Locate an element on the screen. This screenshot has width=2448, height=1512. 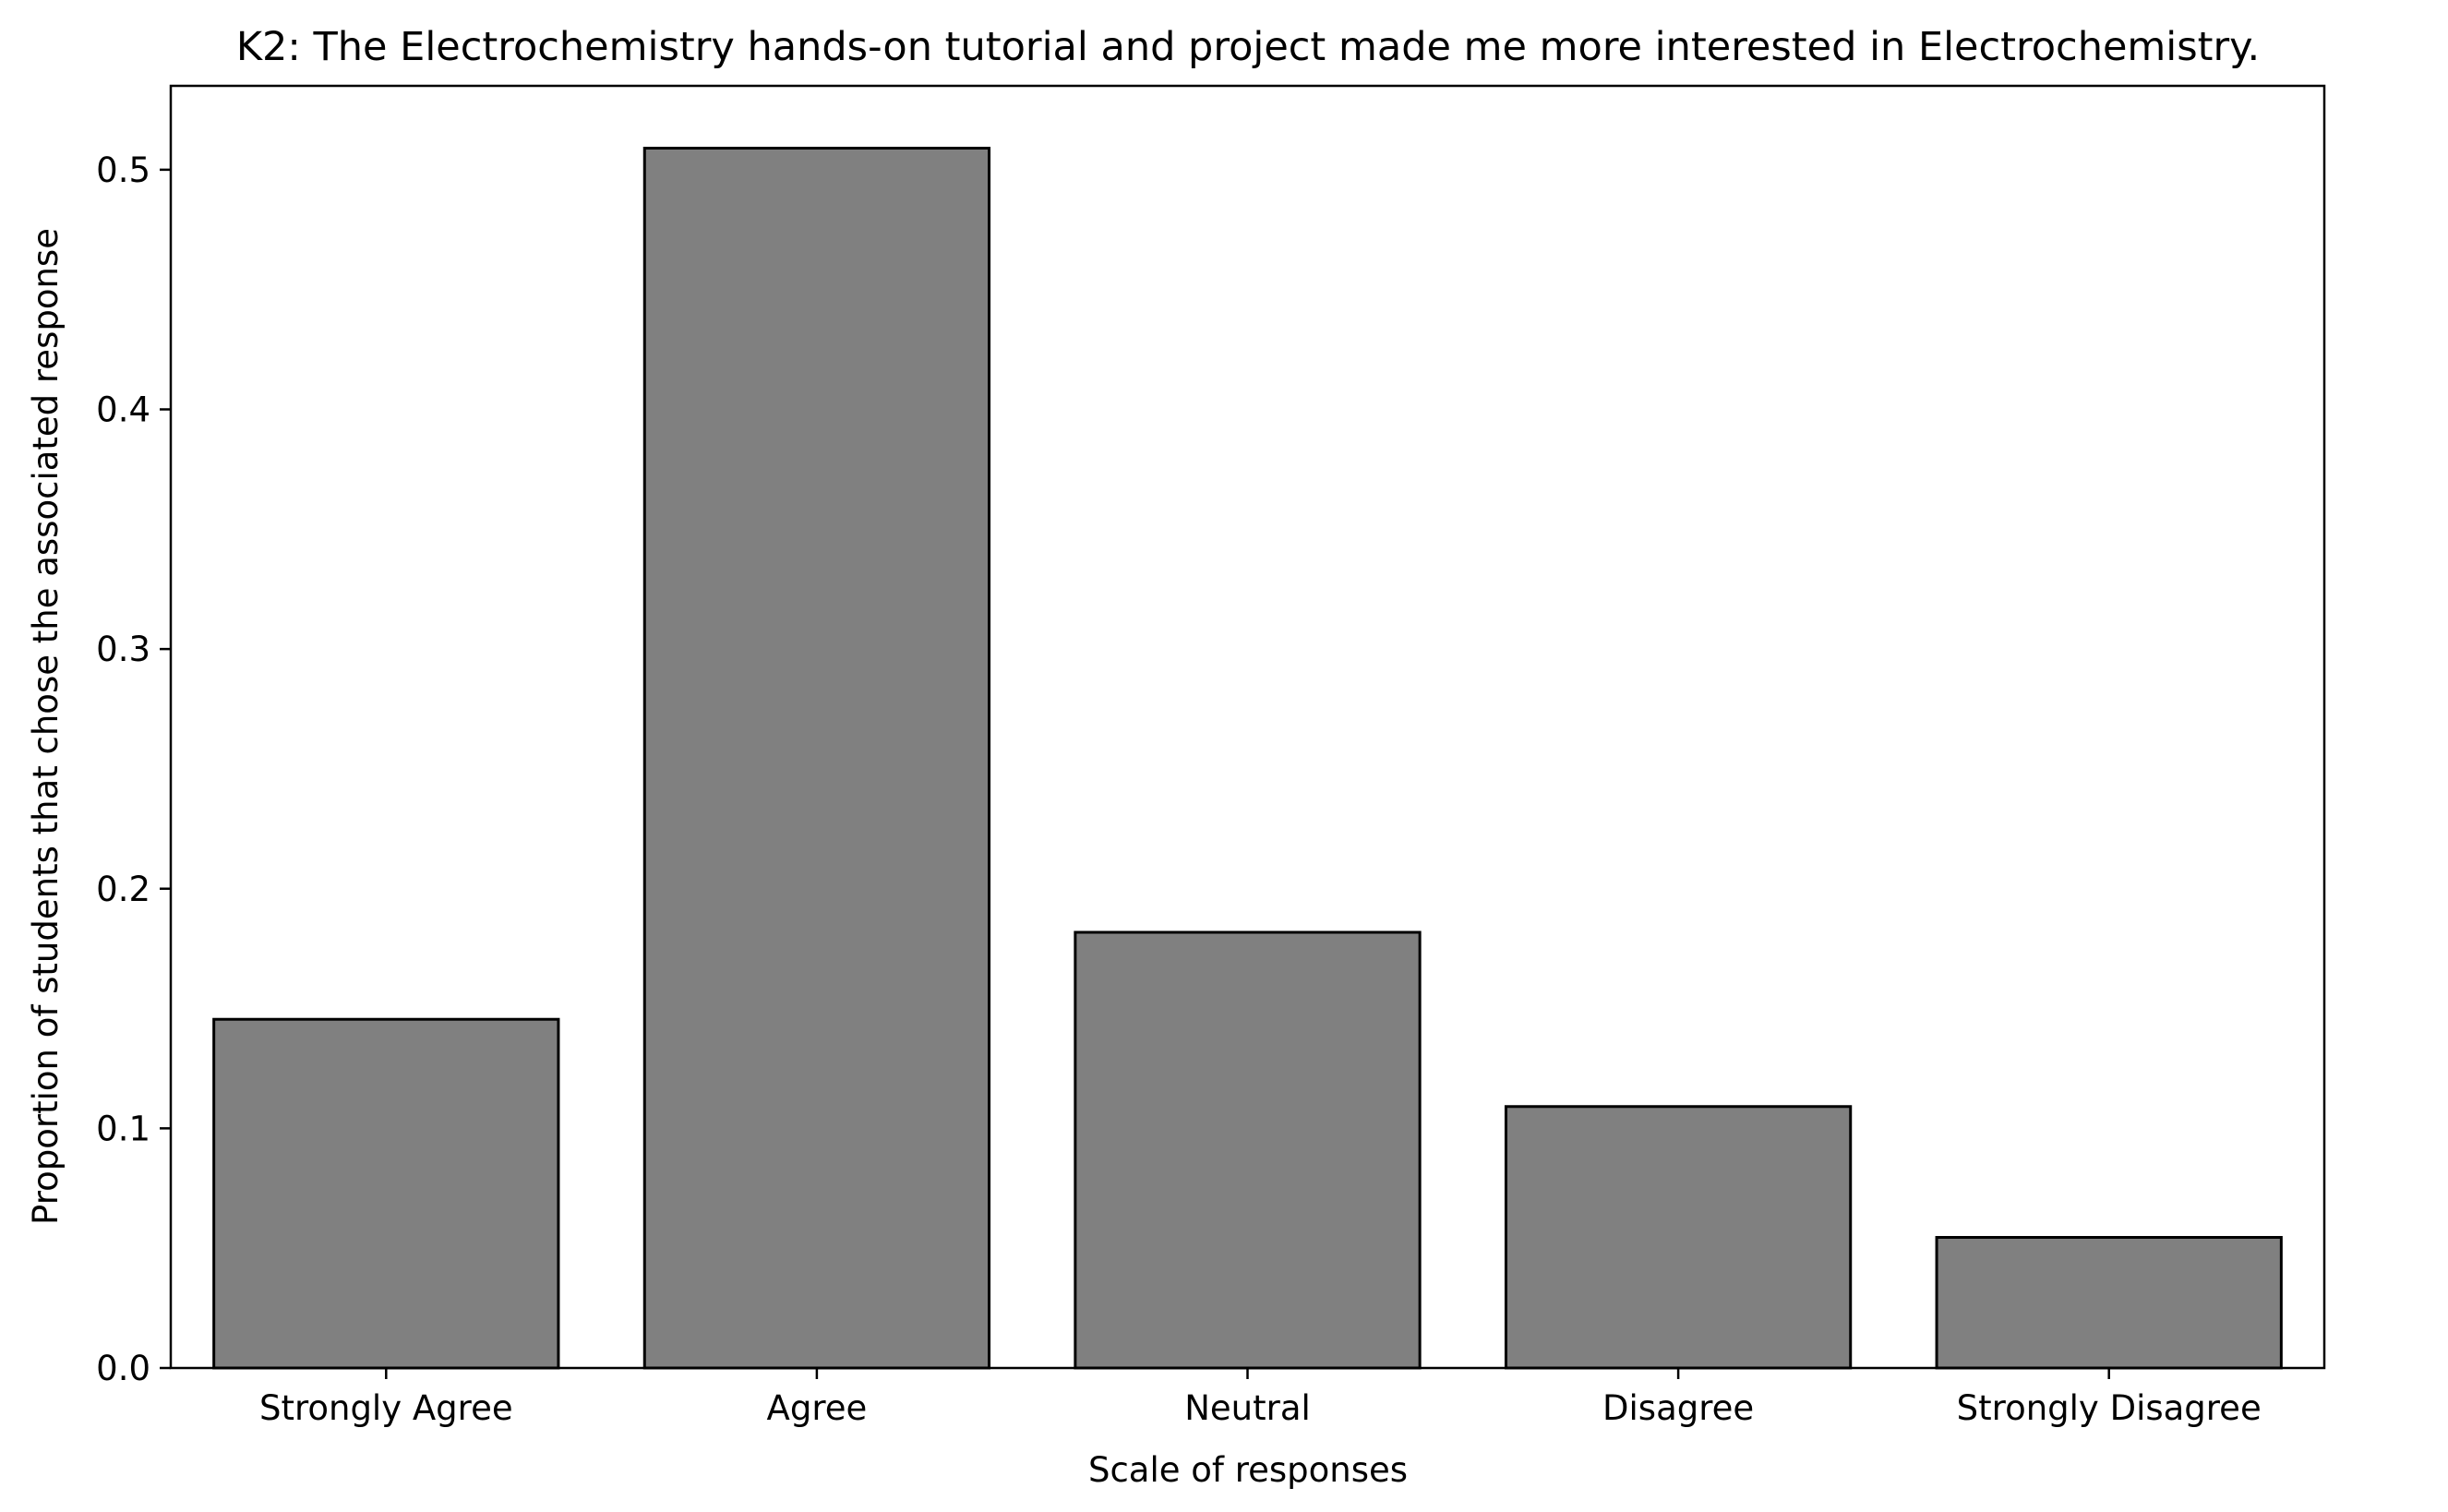
bar-neutral is located at coordinates (1248, 1150).